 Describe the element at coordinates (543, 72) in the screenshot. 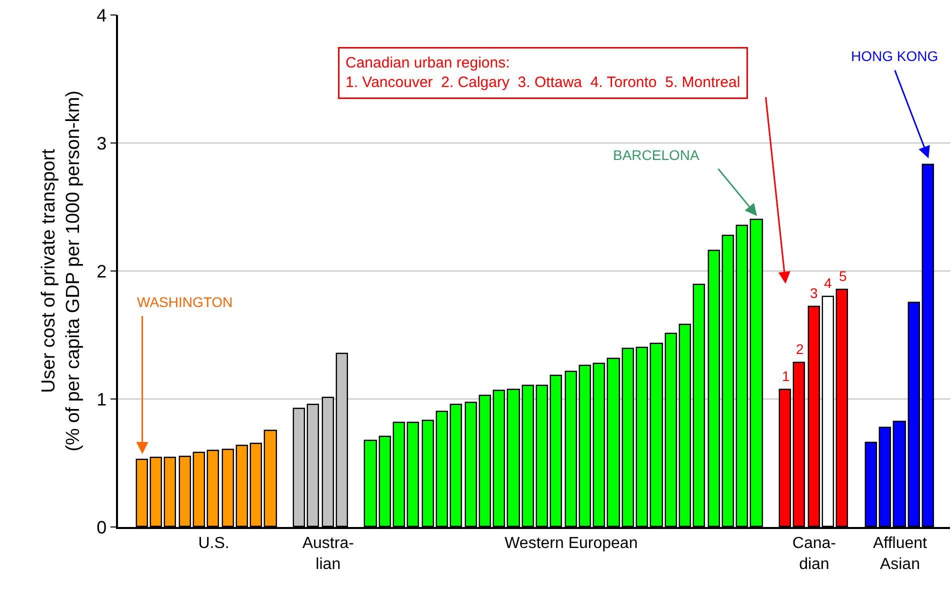

I see `annotation: Canadian urban regions: 1. Vancouver 2. Calgary 3. Ottawa 4. Toronto 5. Montreal` at that location.